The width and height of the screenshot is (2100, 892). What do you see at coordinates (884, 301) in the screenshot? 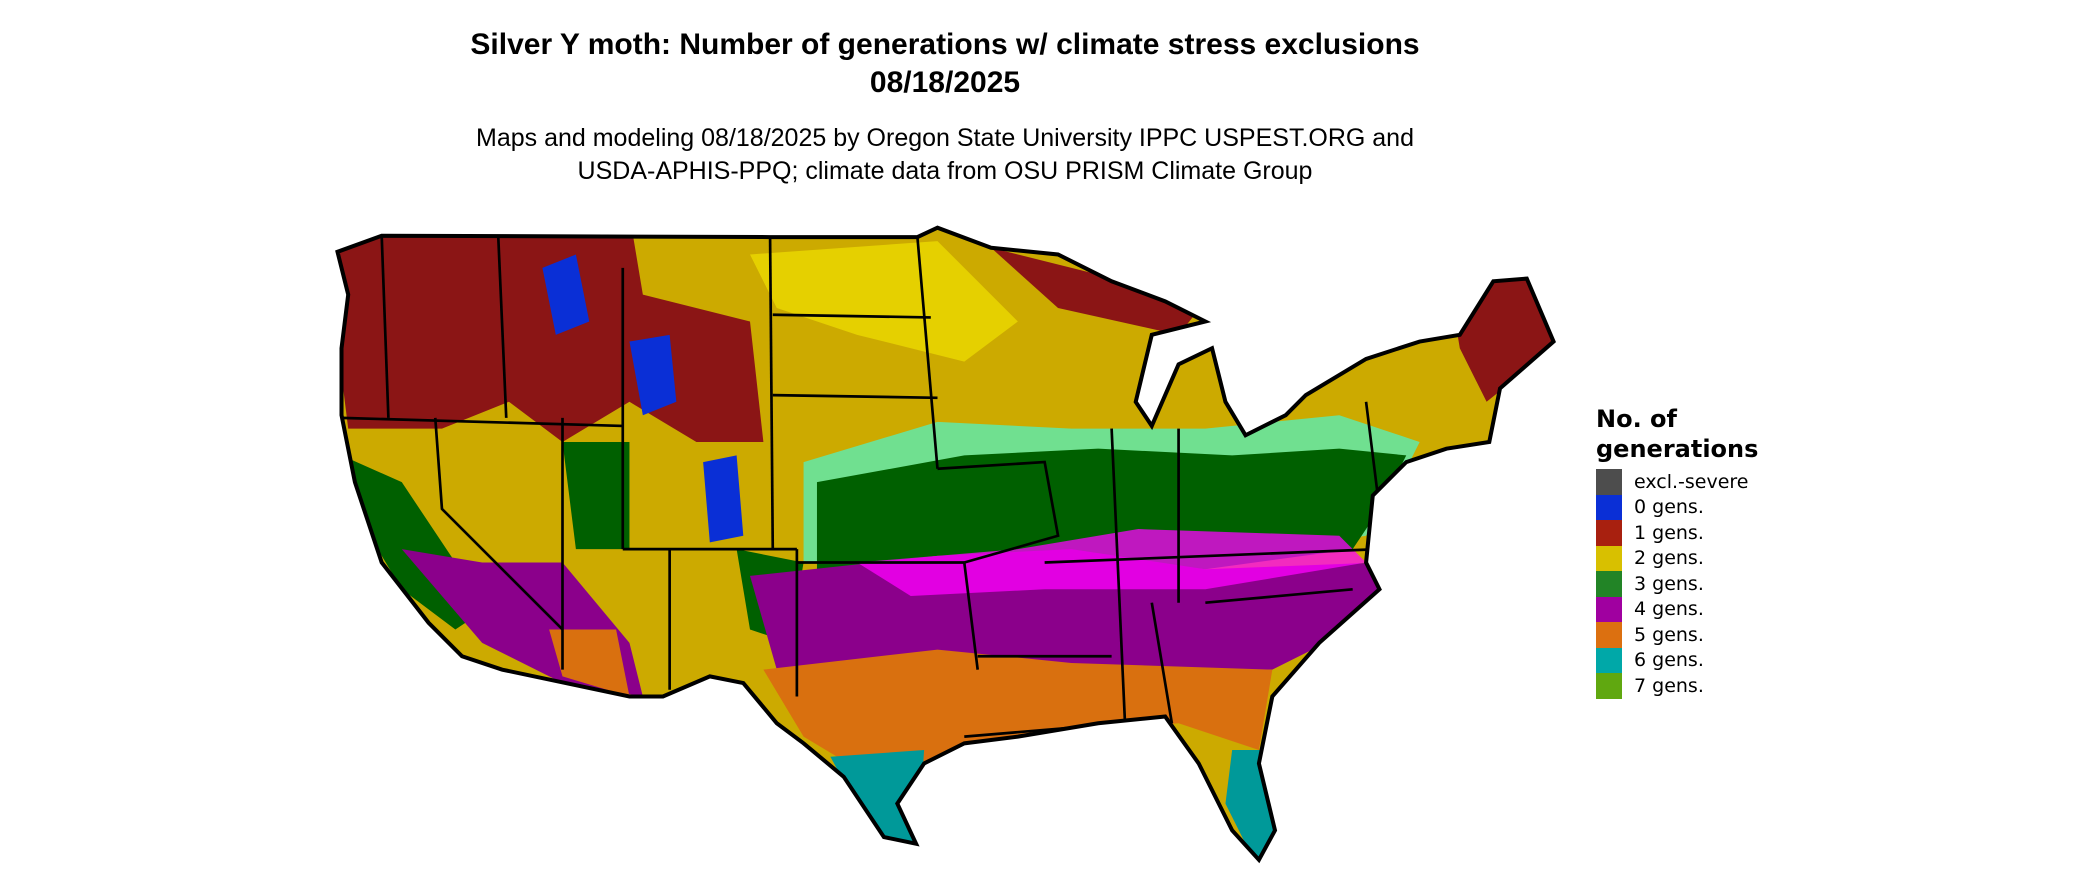
I see `region-2-gens-light` at bounding box center [884, 301].